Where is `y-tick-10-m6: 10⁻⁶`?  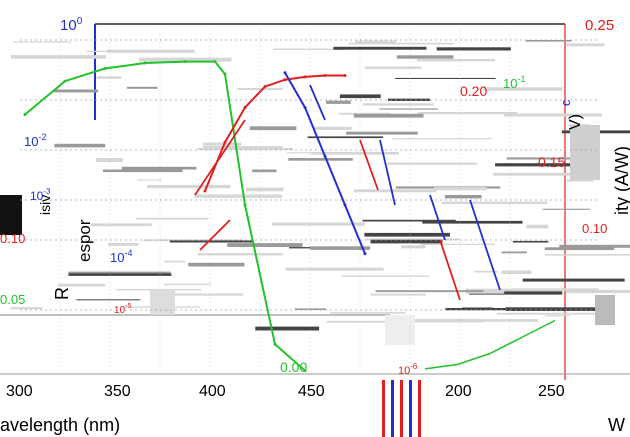 y-tick-10-m6: 10⁻⁶ is located at coordinates (408, 369).